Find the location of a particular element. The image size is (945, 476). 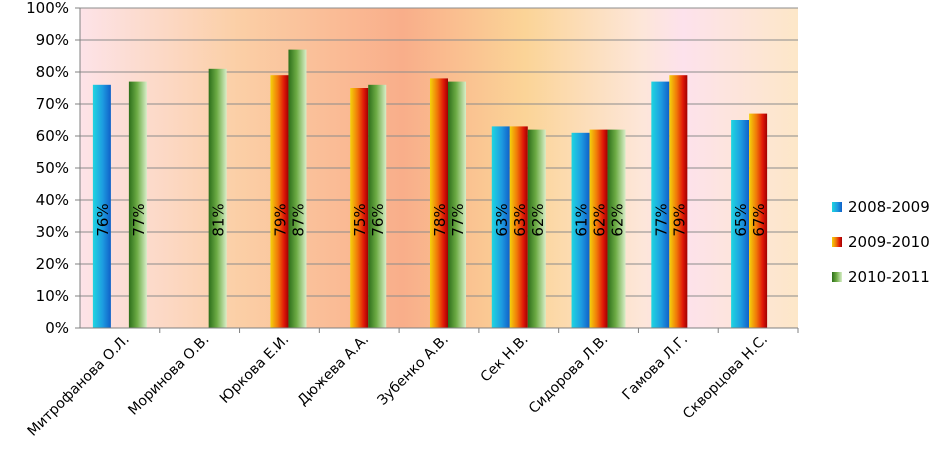

data-label: 61% is located at coordinates (582, 219).